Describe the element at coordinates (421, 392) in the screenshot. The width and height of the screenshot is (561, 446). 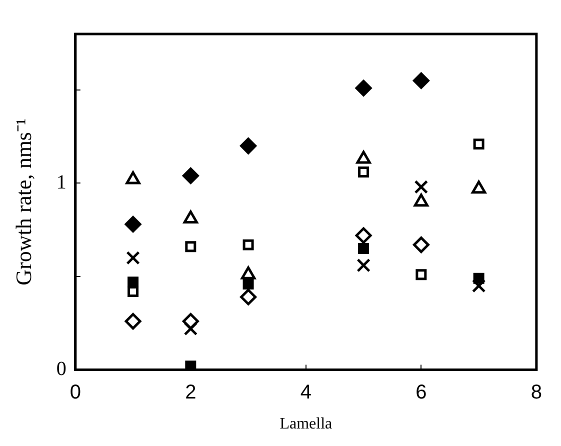
I see `x-tick-label: 6` at that location.